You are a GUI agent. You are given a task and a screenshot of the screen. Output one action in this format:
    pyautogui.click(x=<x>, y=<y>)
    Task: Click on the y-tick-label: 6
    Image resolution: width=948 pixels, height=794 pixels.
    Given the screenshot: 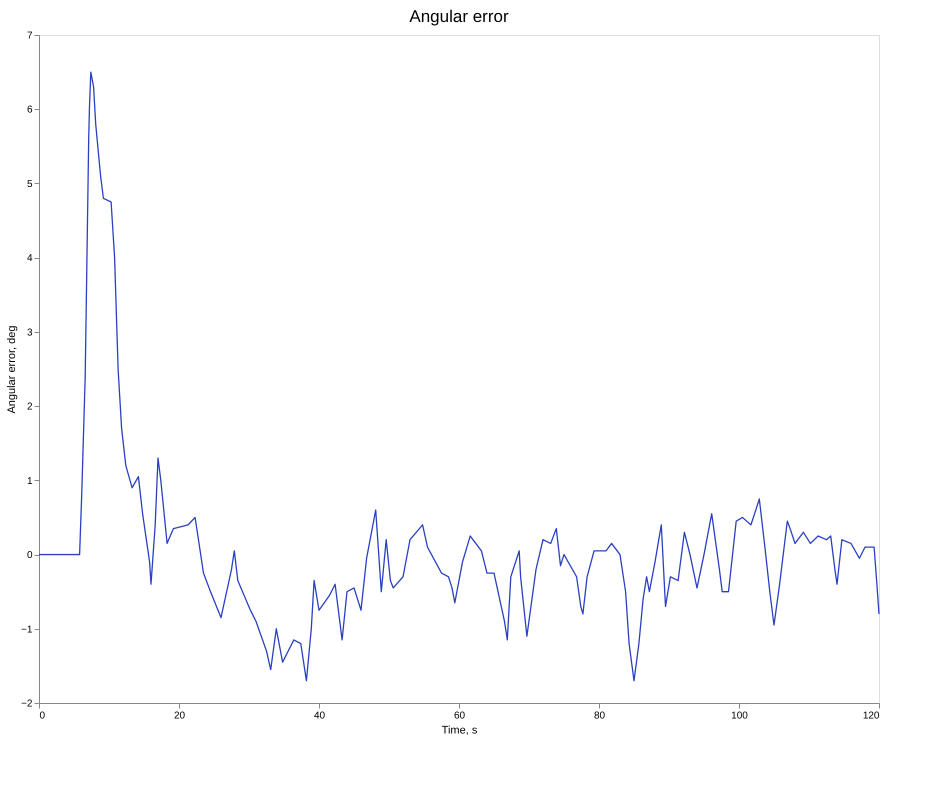 What is the action you would take?
    pyautogui.click(x=29, y=110)
    